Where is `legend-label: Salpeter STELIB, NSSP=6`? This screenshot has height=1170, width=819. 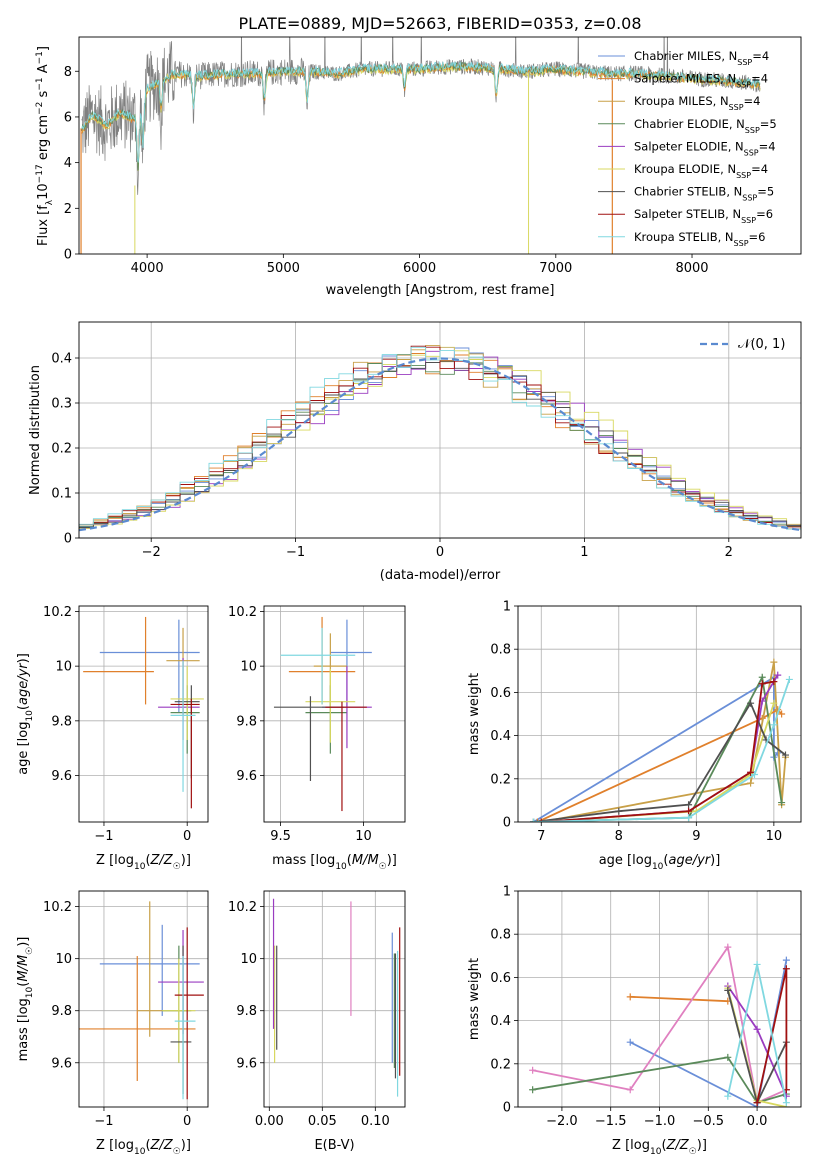
legend-label: Salpeter STELIB, NSSP=6 is located at coordinates (703, 216).